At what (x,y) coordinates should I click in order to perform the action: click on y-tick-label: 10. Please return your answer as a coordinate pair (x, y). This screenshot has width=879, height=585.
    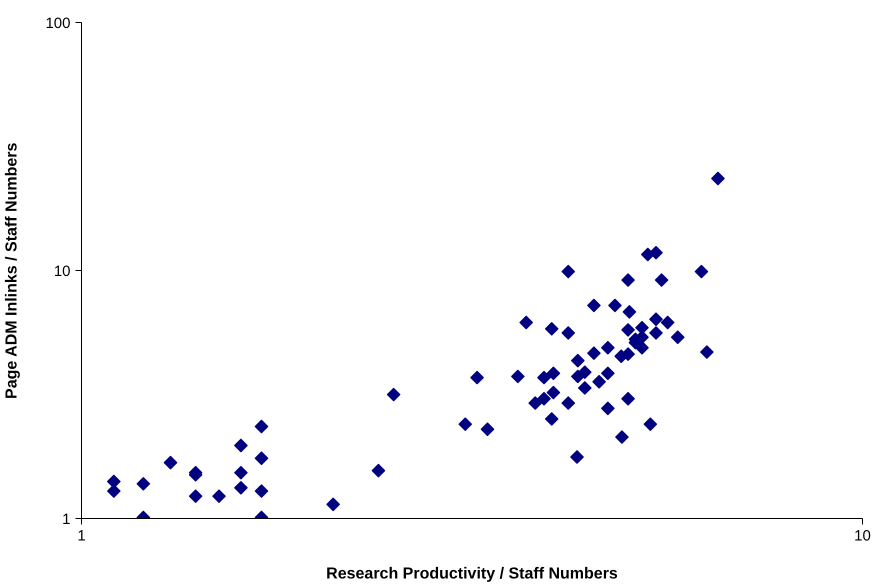
    Looking at the image, I should click on (62, 271).